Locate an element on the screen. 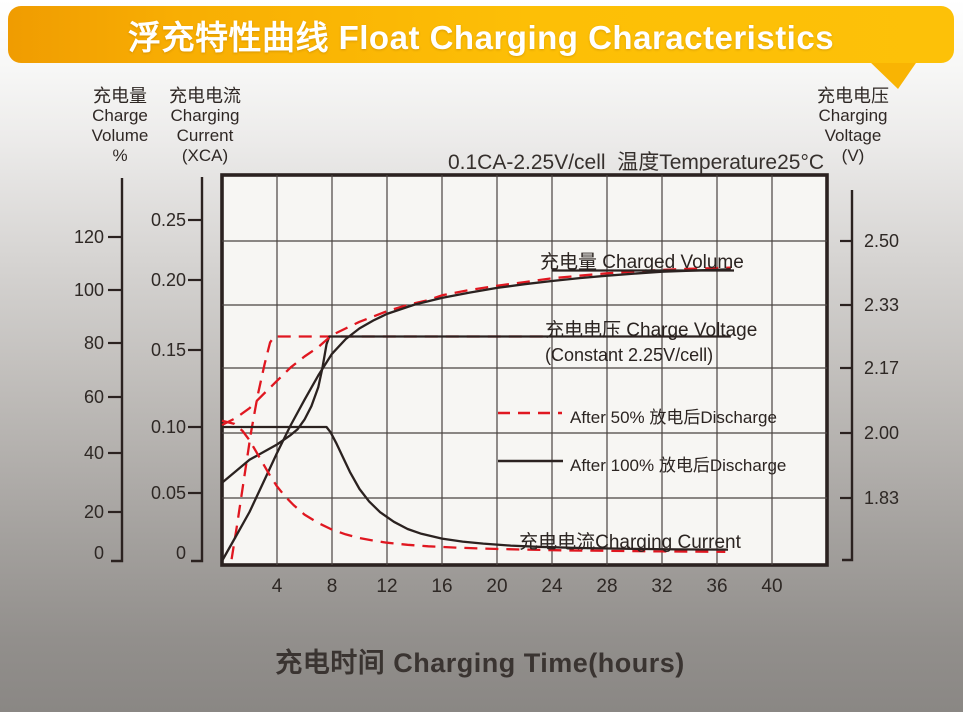 The width and height of the screenshot is (963, 712). volume-axis-title: 充电量 Charge Volume % is located at coordinates (120, 125).